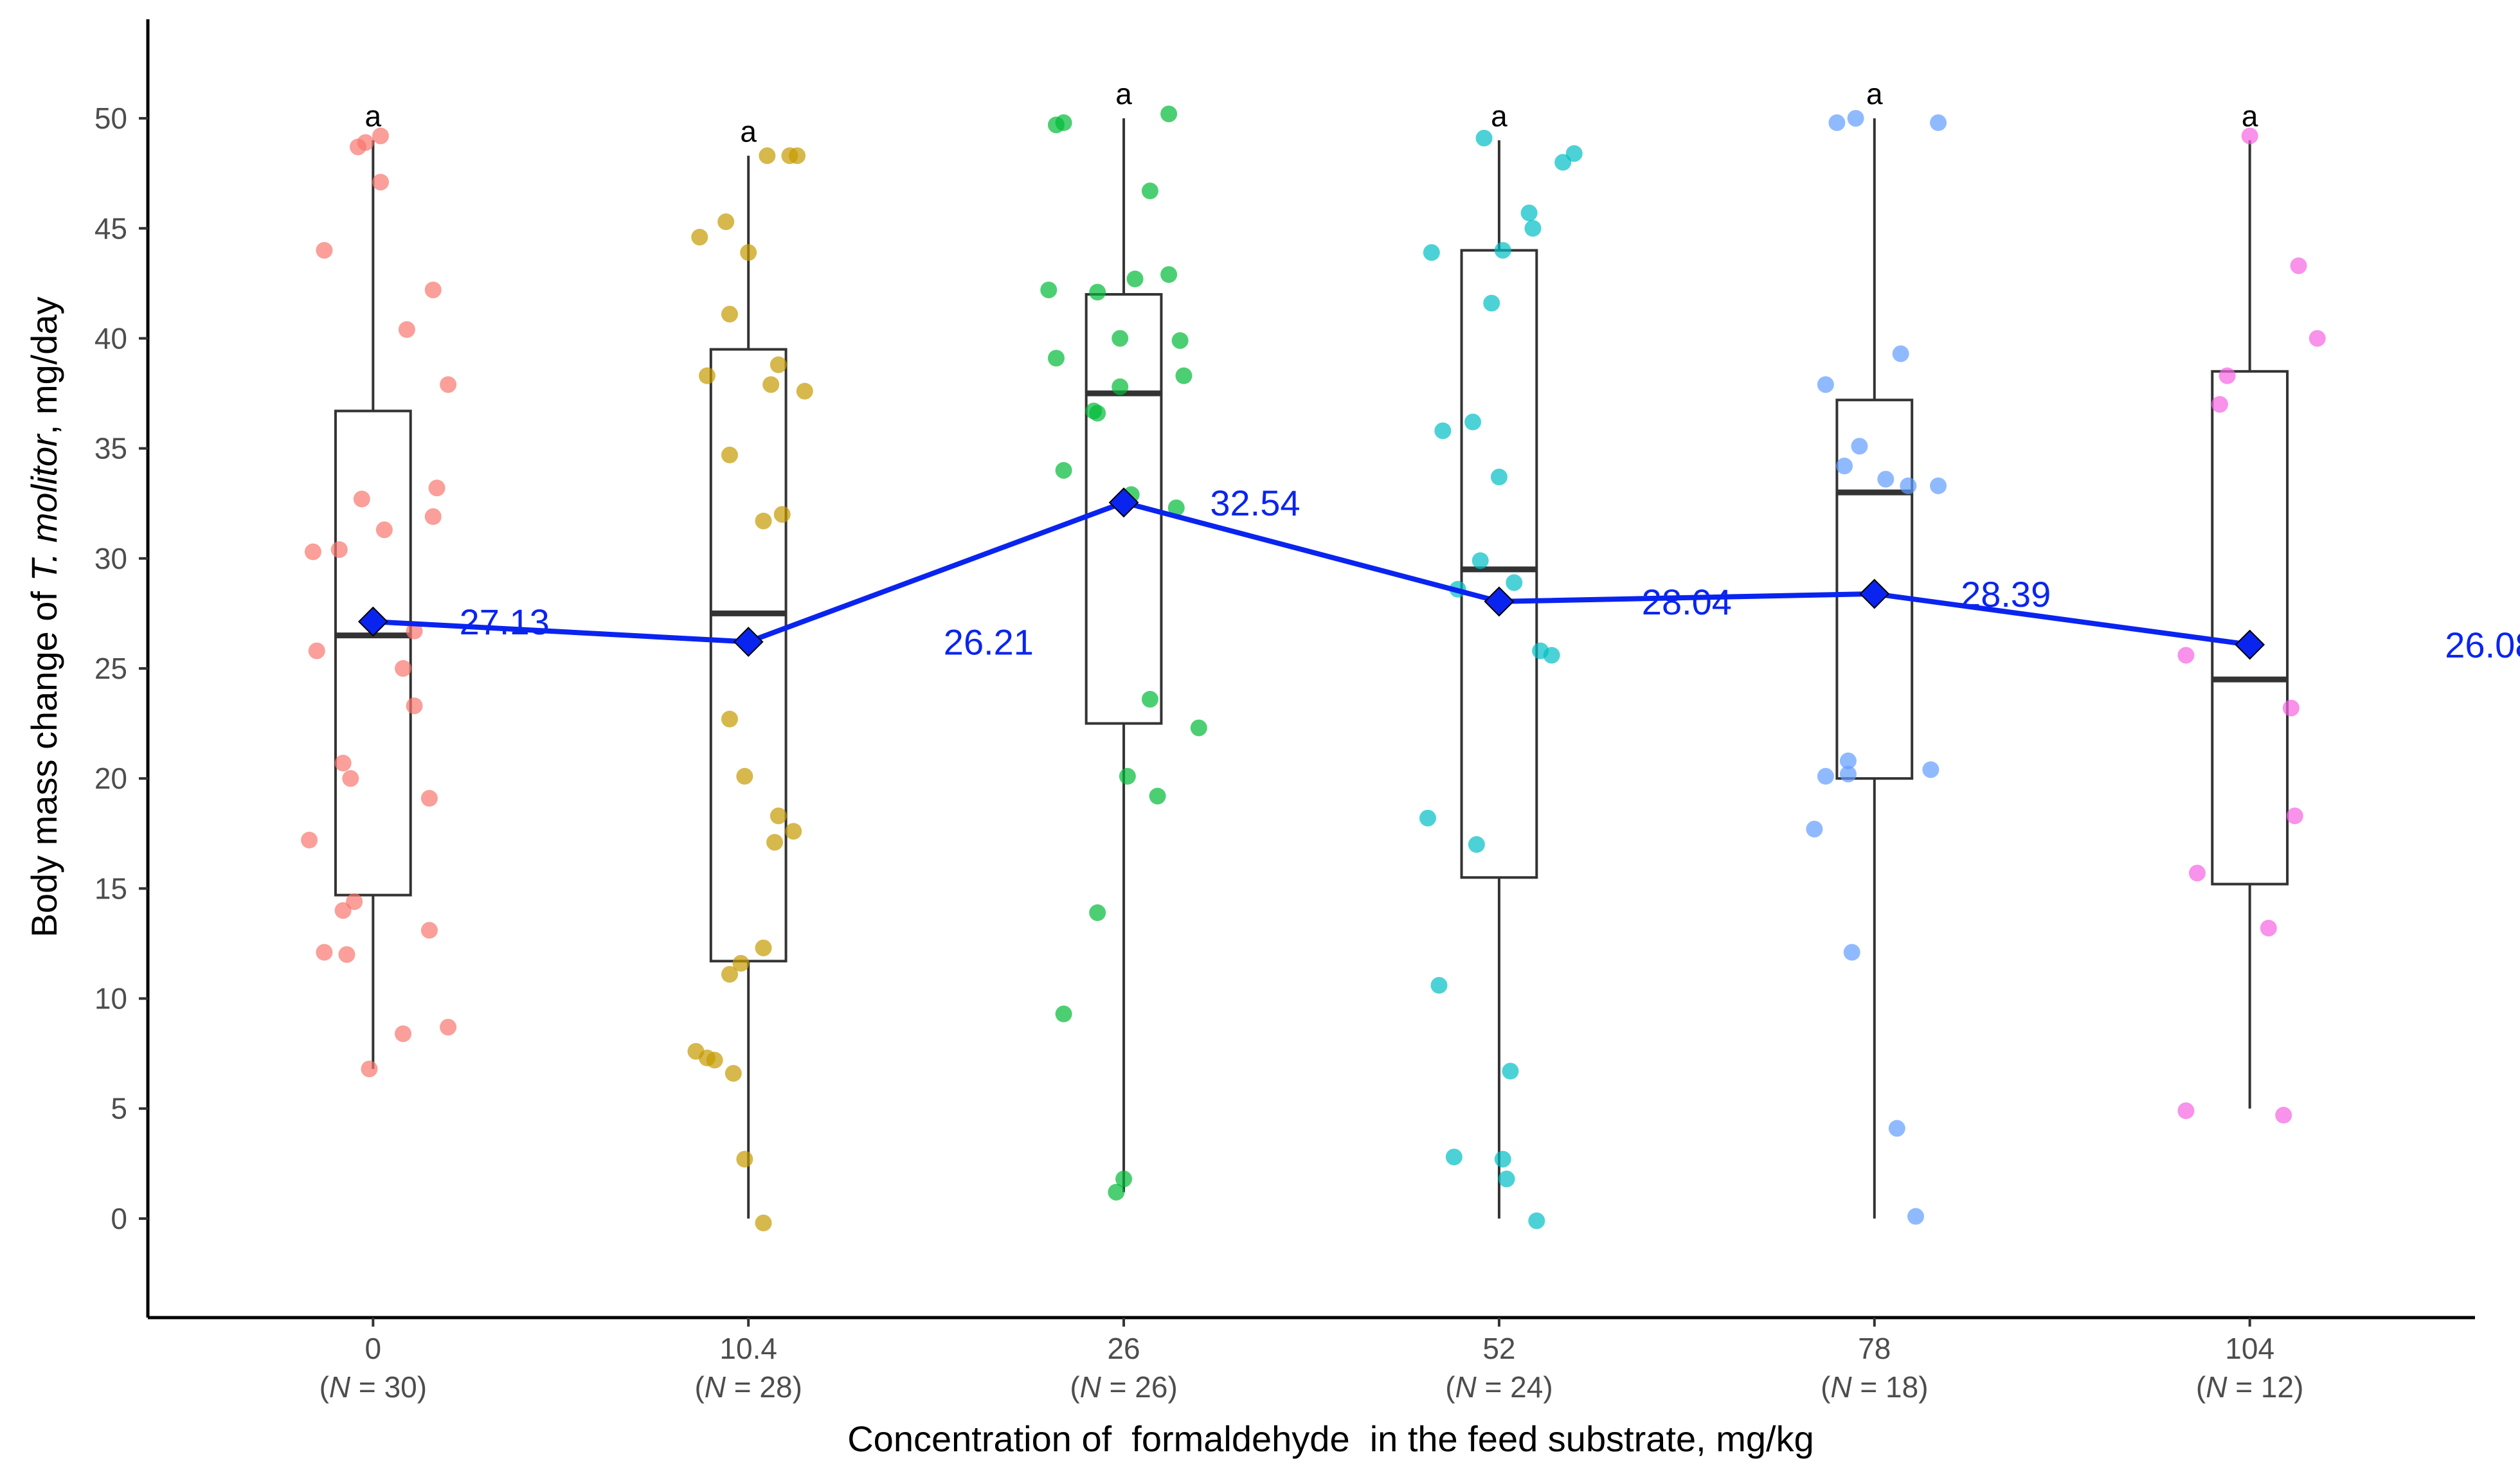  Describe the element at coordinates (44, 508) in the screenshot. I see `y-title-species: T. molitor` at that location.